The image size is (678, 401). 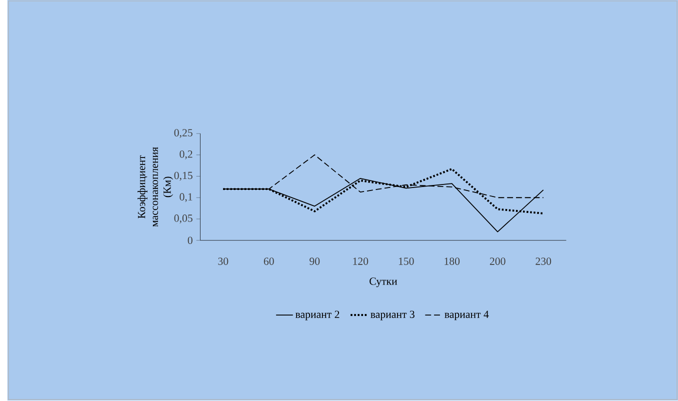 What do you see at coordinates (498, 262) in the screenshot?
I see `x-tick-label: 200` at bounding box center [498, 262].